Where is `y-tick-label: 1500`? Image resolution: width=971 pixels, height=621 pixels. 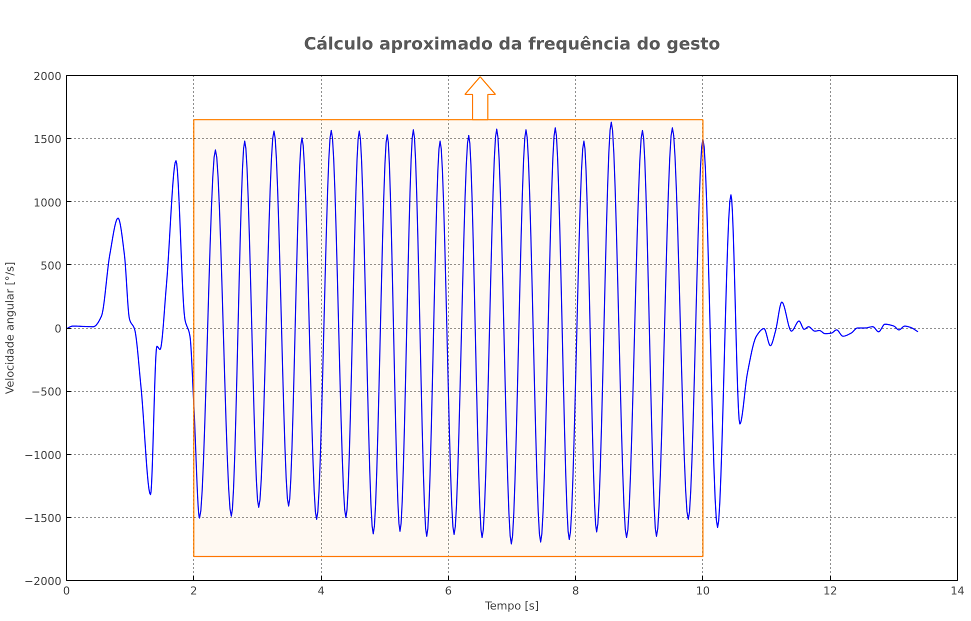
y-tick-label: 1500 is located at coordinates (48, 139).